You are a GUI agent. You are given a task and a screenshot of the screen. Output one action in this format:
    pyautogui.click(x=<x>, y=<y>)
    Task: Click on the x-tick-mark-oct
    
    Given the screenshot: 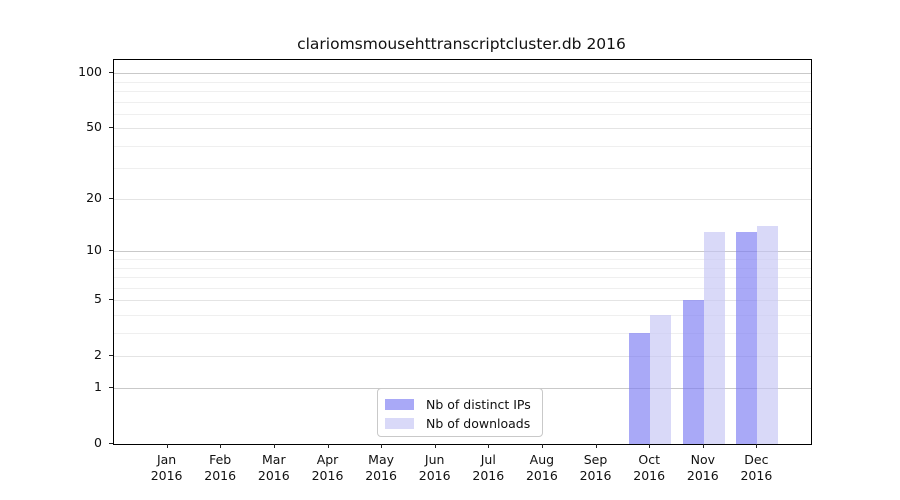 What is the action you would take?
    pyautogui.click(x=650, y=446)
    